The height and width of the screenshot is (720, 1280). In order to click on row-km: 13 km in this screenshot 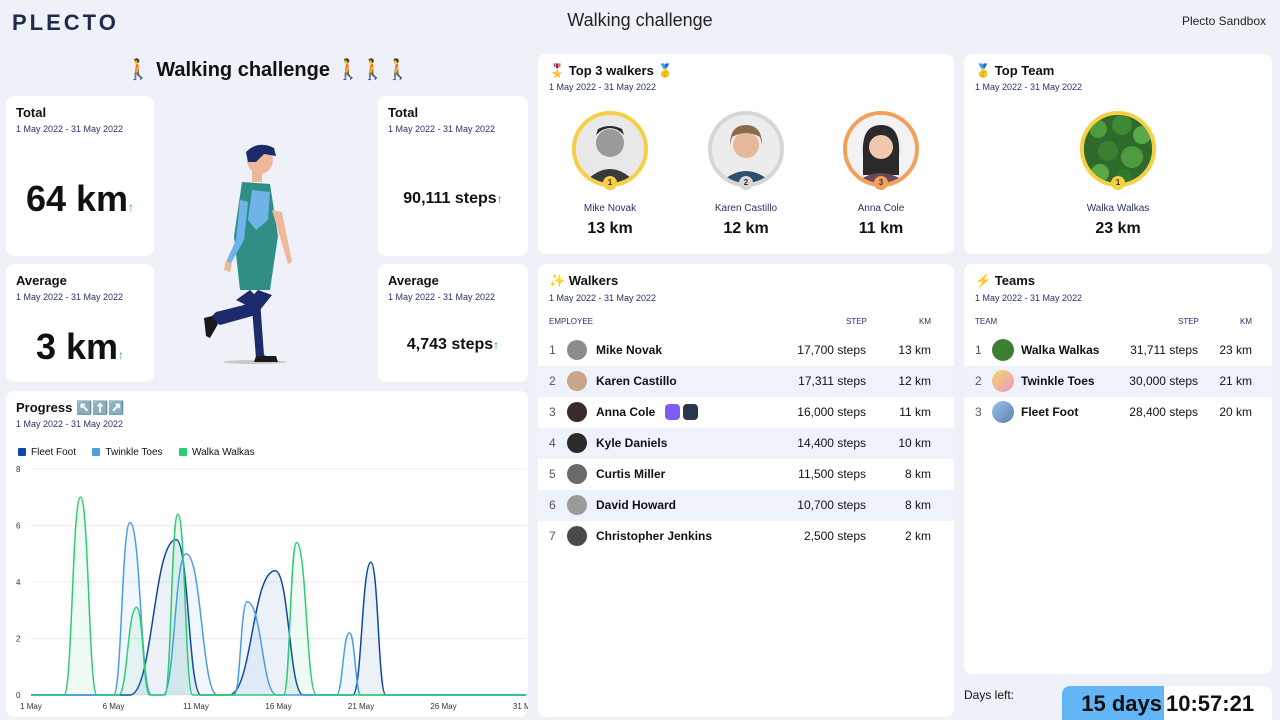, I will do `click(914, 350)`.